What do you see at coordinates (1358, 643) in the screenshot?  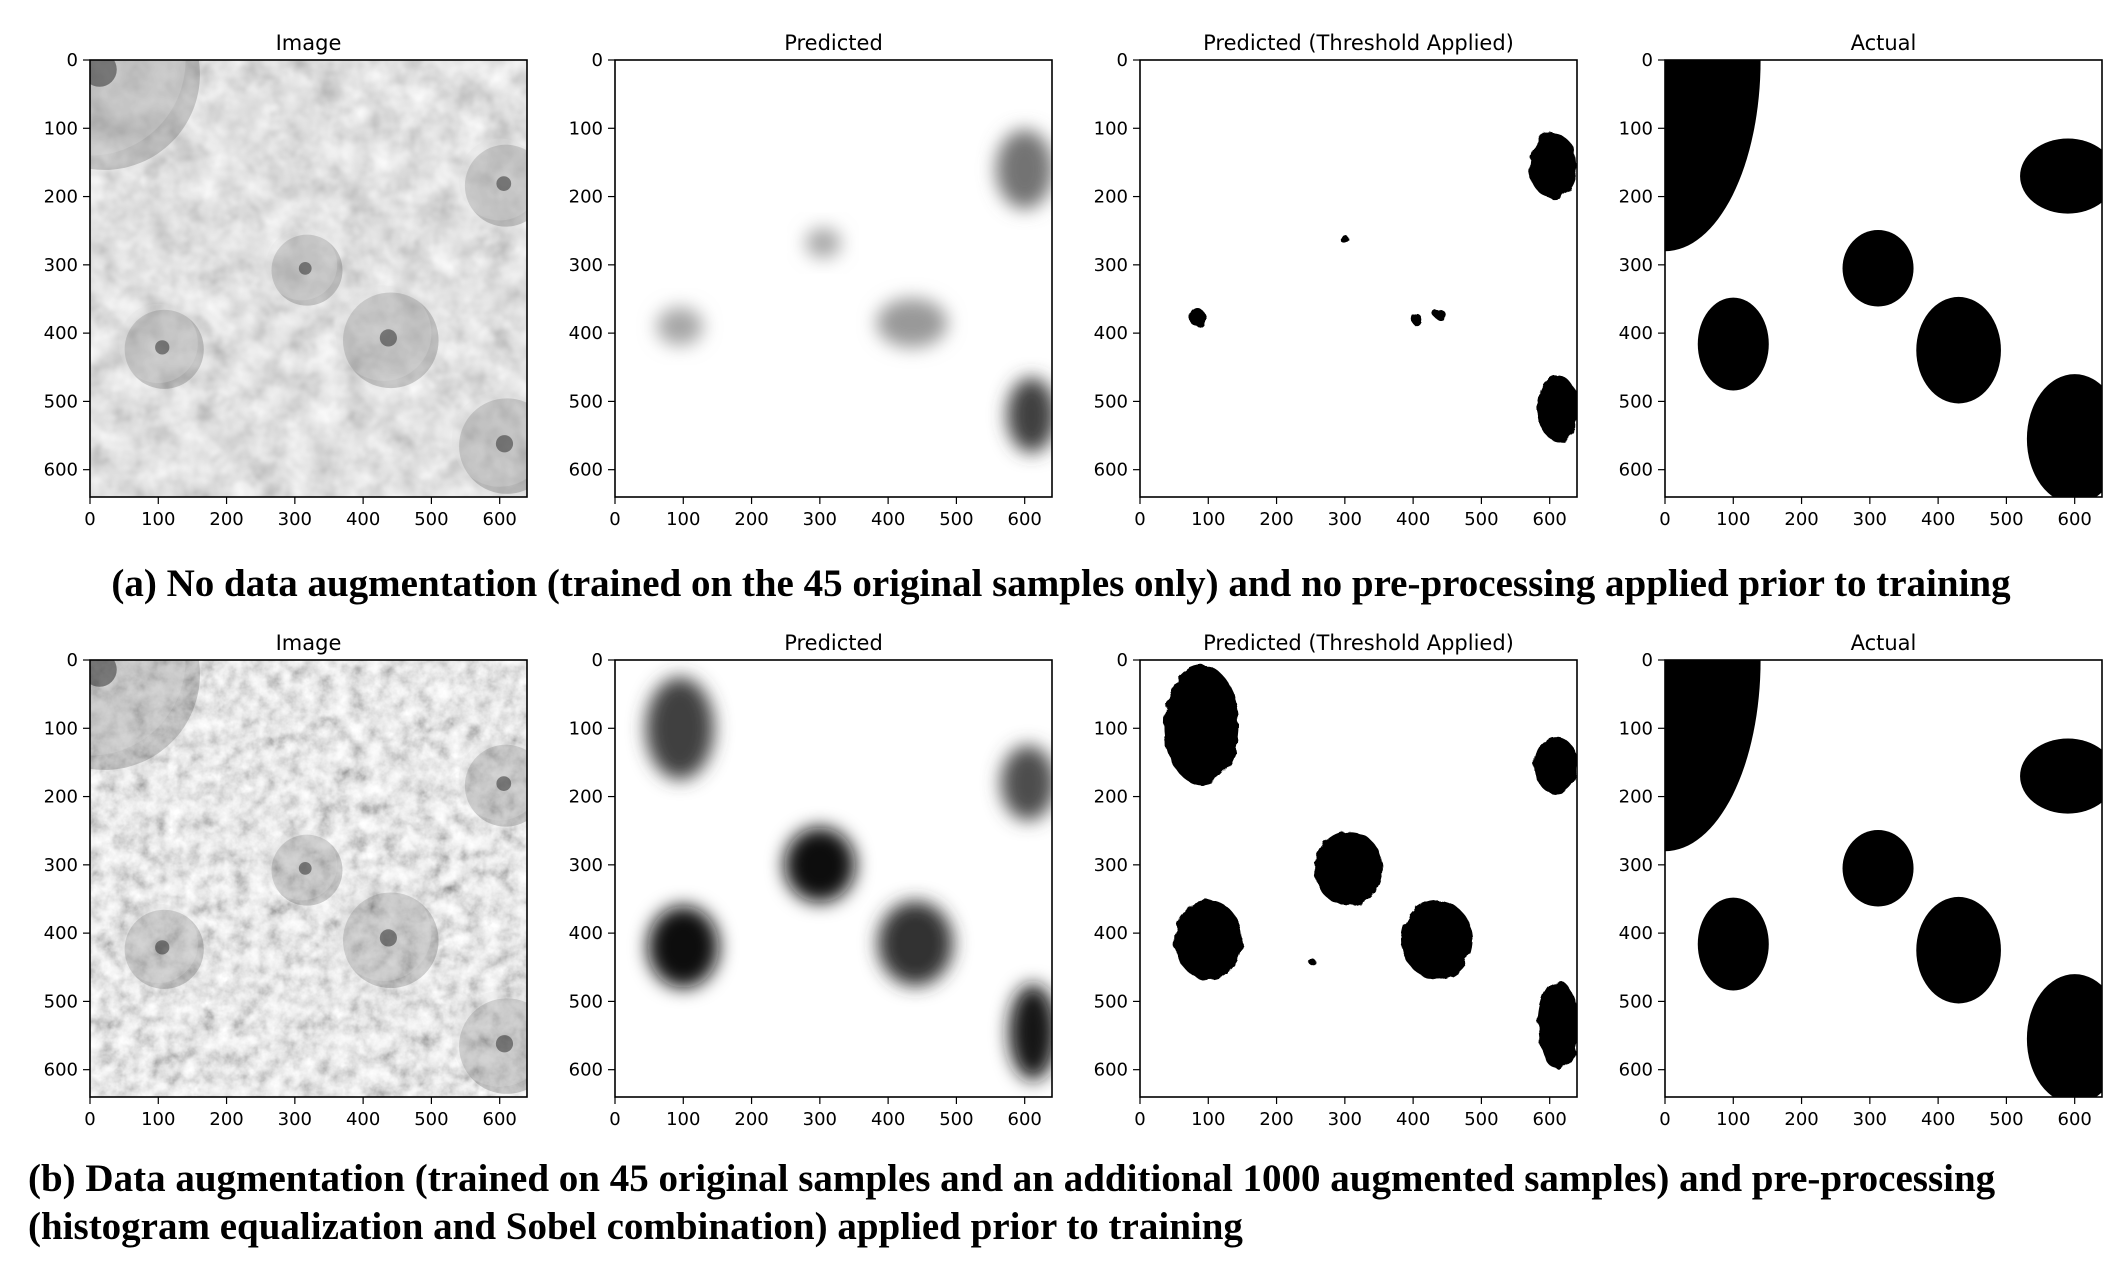 I see `panel-title: Predicted (Threshold Applied)` at bounding box center [1358, 643].